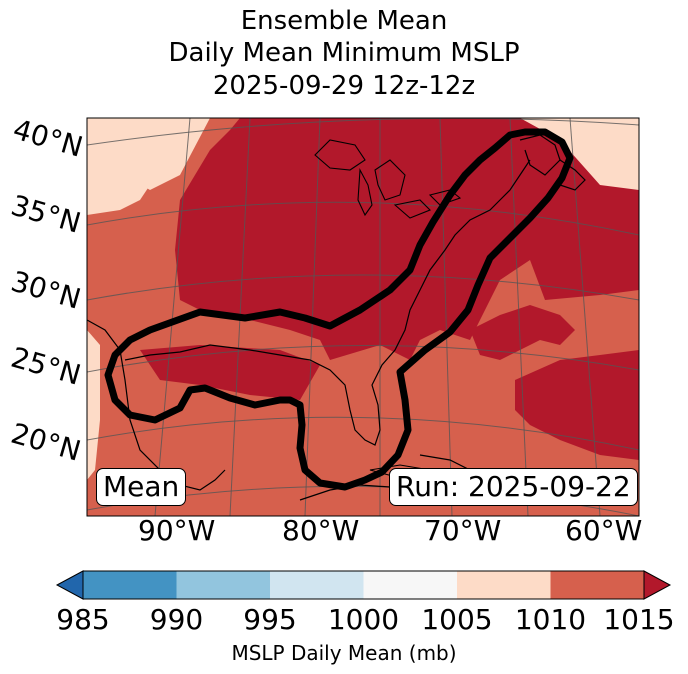 This screenshot has width=688, height=674. Describe the element at coordinates (344, 53) in the screenshot. I see `title-line-2: Daily Mean Minimum MSLP` at that location.